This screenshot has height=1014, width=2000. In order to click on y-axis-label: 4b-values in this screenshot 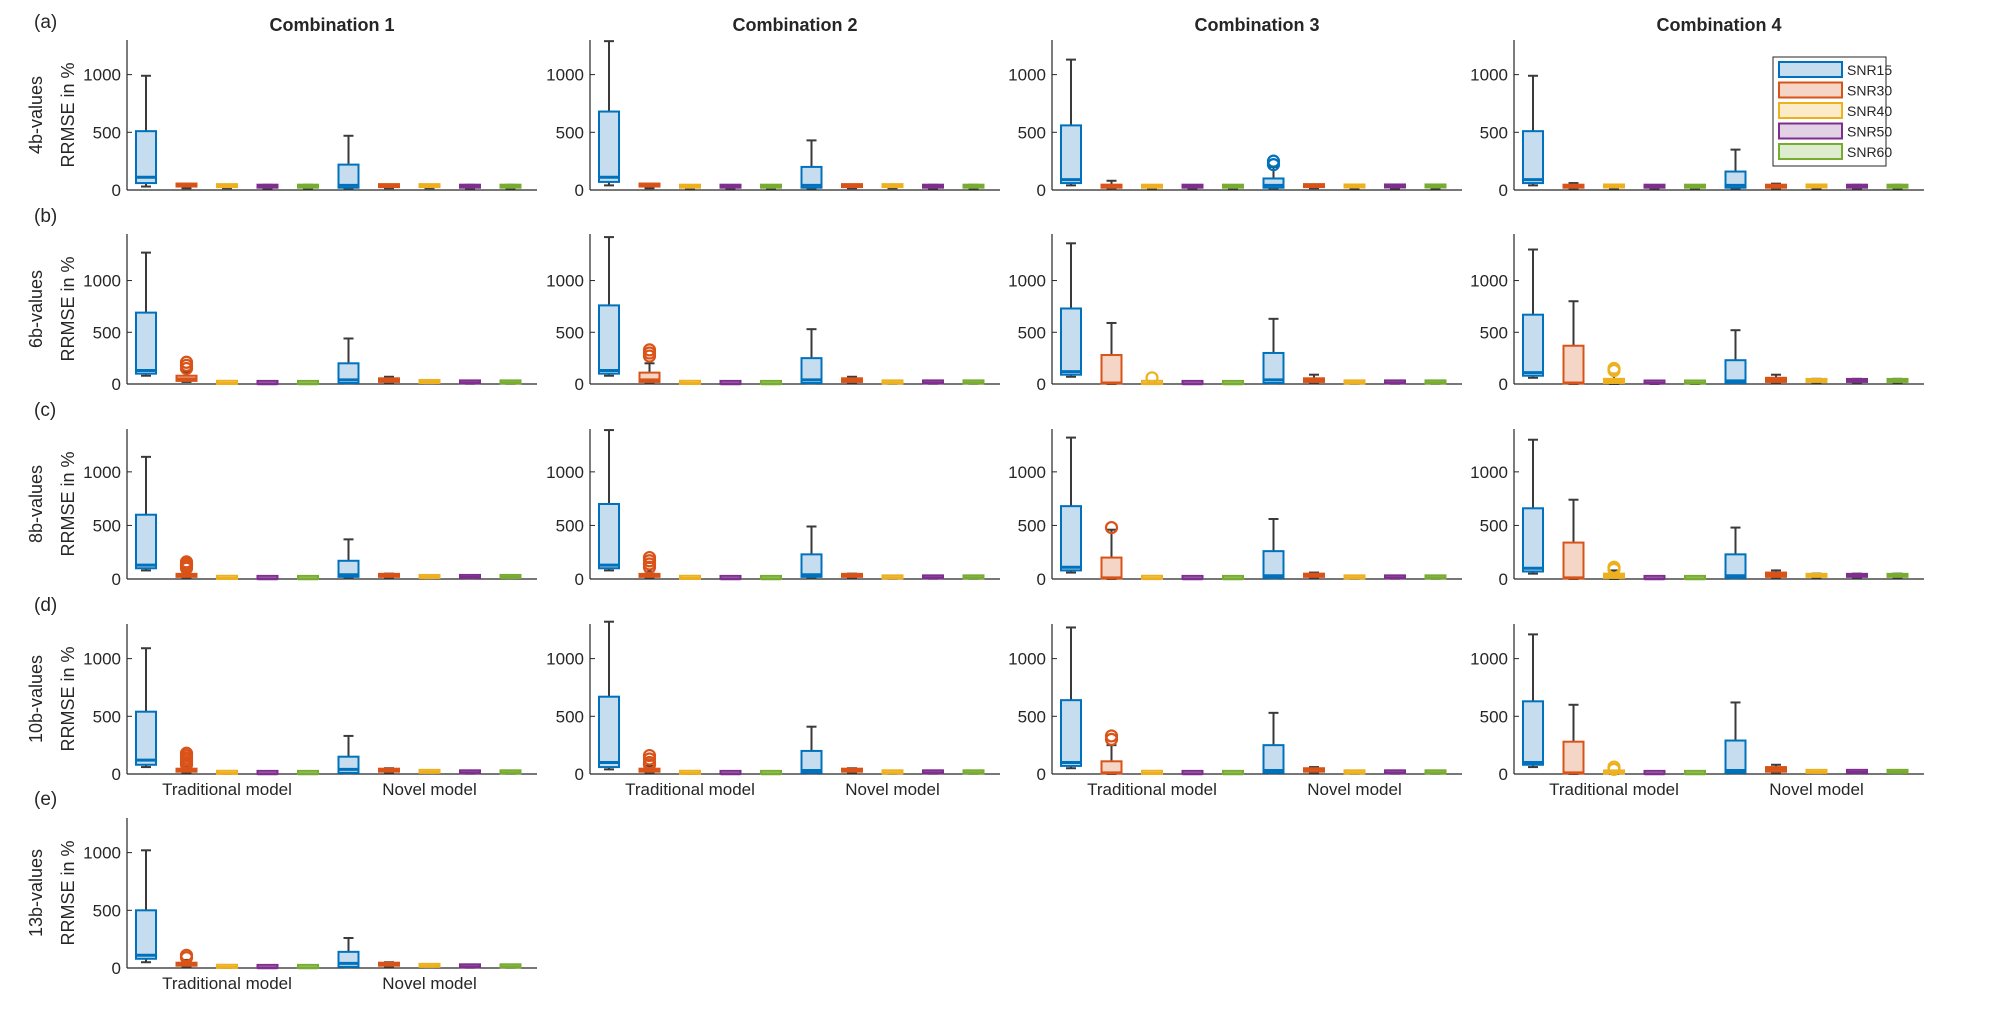, I will do `click(36, 115)`.